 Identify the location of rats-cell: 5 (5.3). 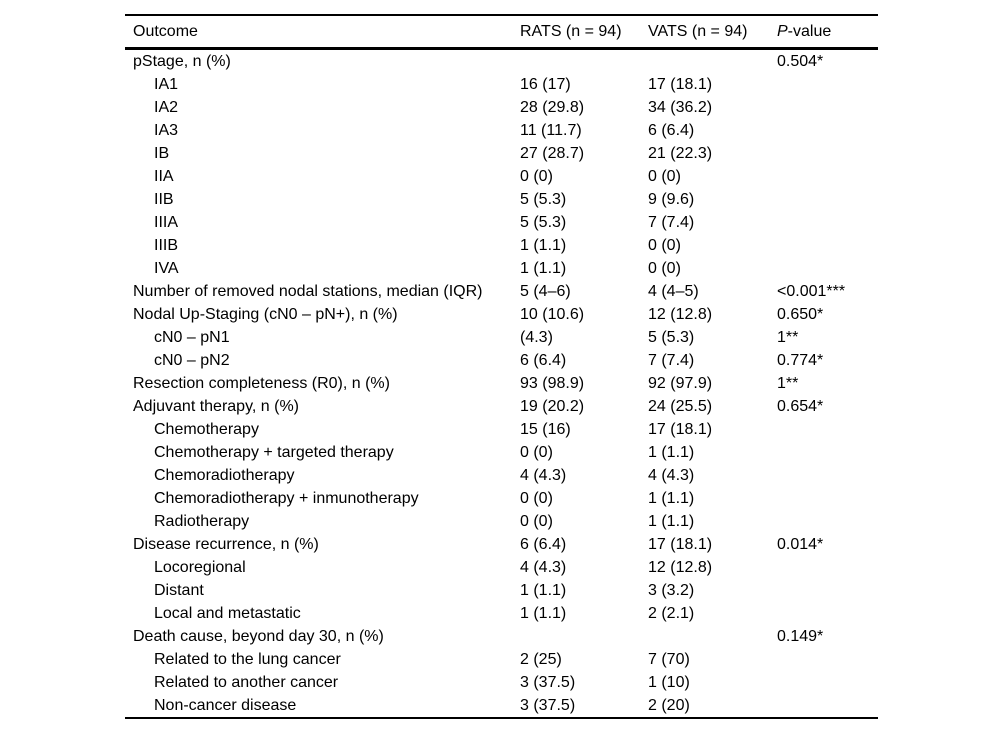
(543, 222).